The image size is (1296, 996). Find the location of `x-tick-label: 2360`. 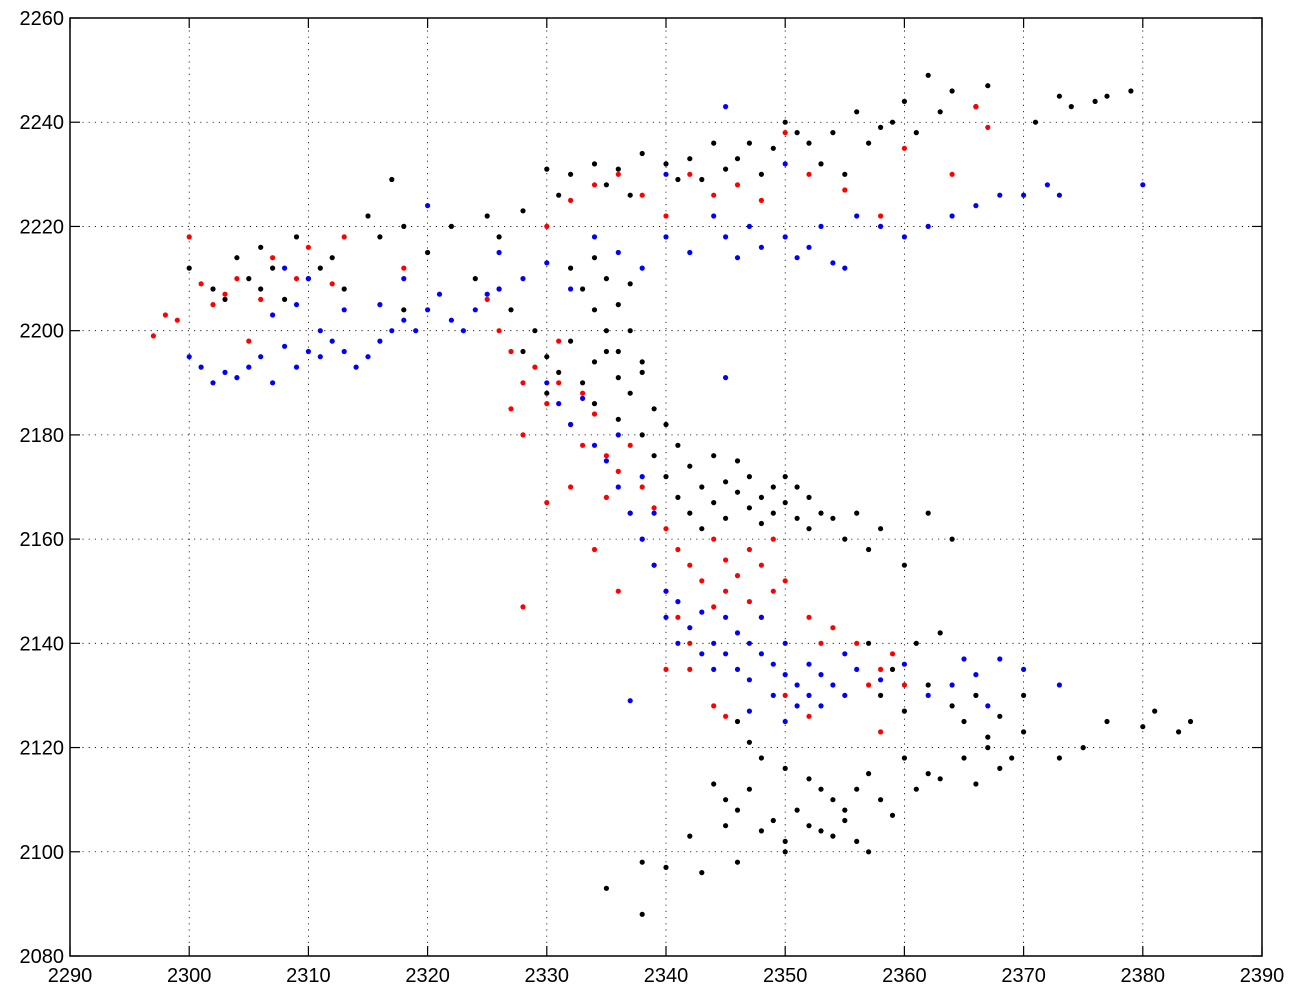

x-tick-label: 2360 is located at coordinates (904, 976).